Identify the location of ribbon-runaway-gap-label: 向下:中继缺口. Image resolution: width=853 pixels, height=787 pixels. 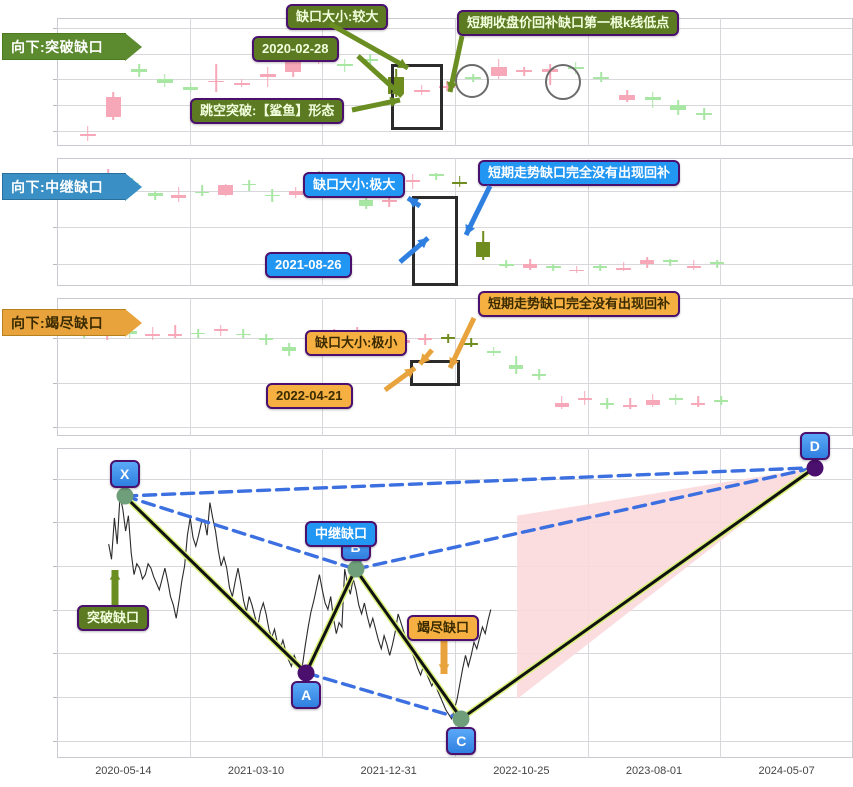
(57, 186).